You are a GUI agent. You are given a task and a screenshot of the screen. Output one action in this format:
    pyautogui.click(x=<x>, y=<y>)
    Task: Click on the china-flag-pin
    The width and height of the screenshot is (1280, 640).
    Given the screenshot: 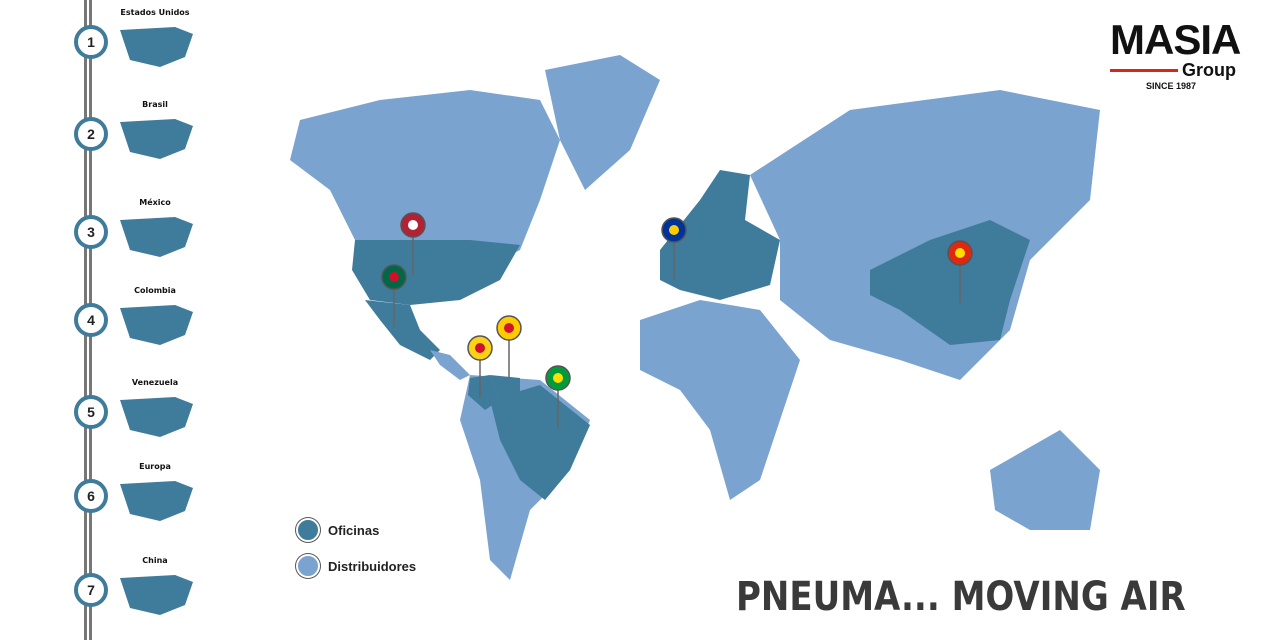 What is the action you would take?
    pyautogui.click(x=960, y=271)
    